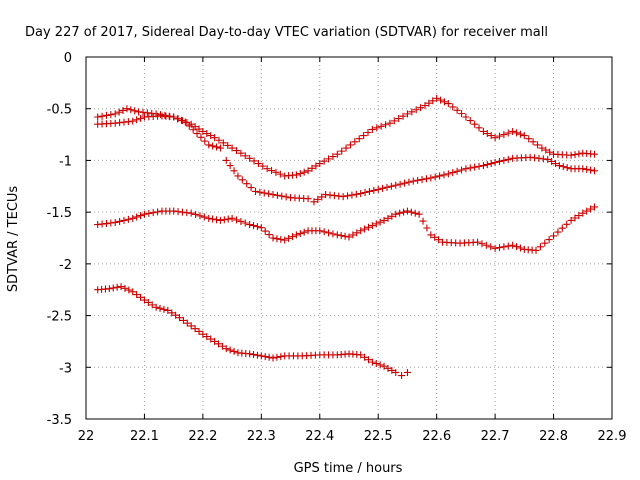 This screenshot has width=640, height=480. Describe the element at coordinates (144, 436) in the screenshot. I see `x-tick-label: 22.1` at that location.